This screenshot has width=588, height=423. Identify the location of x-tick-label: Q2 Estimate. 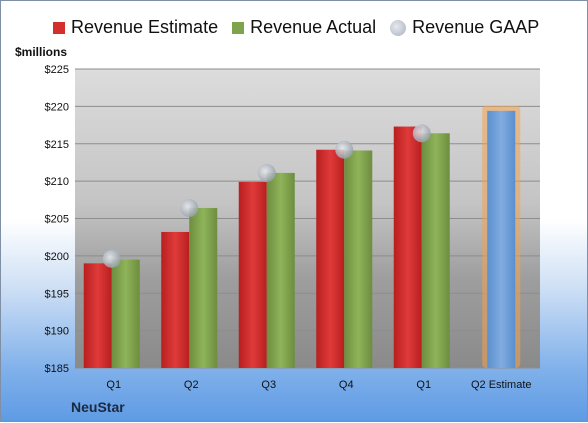
(501, 385).